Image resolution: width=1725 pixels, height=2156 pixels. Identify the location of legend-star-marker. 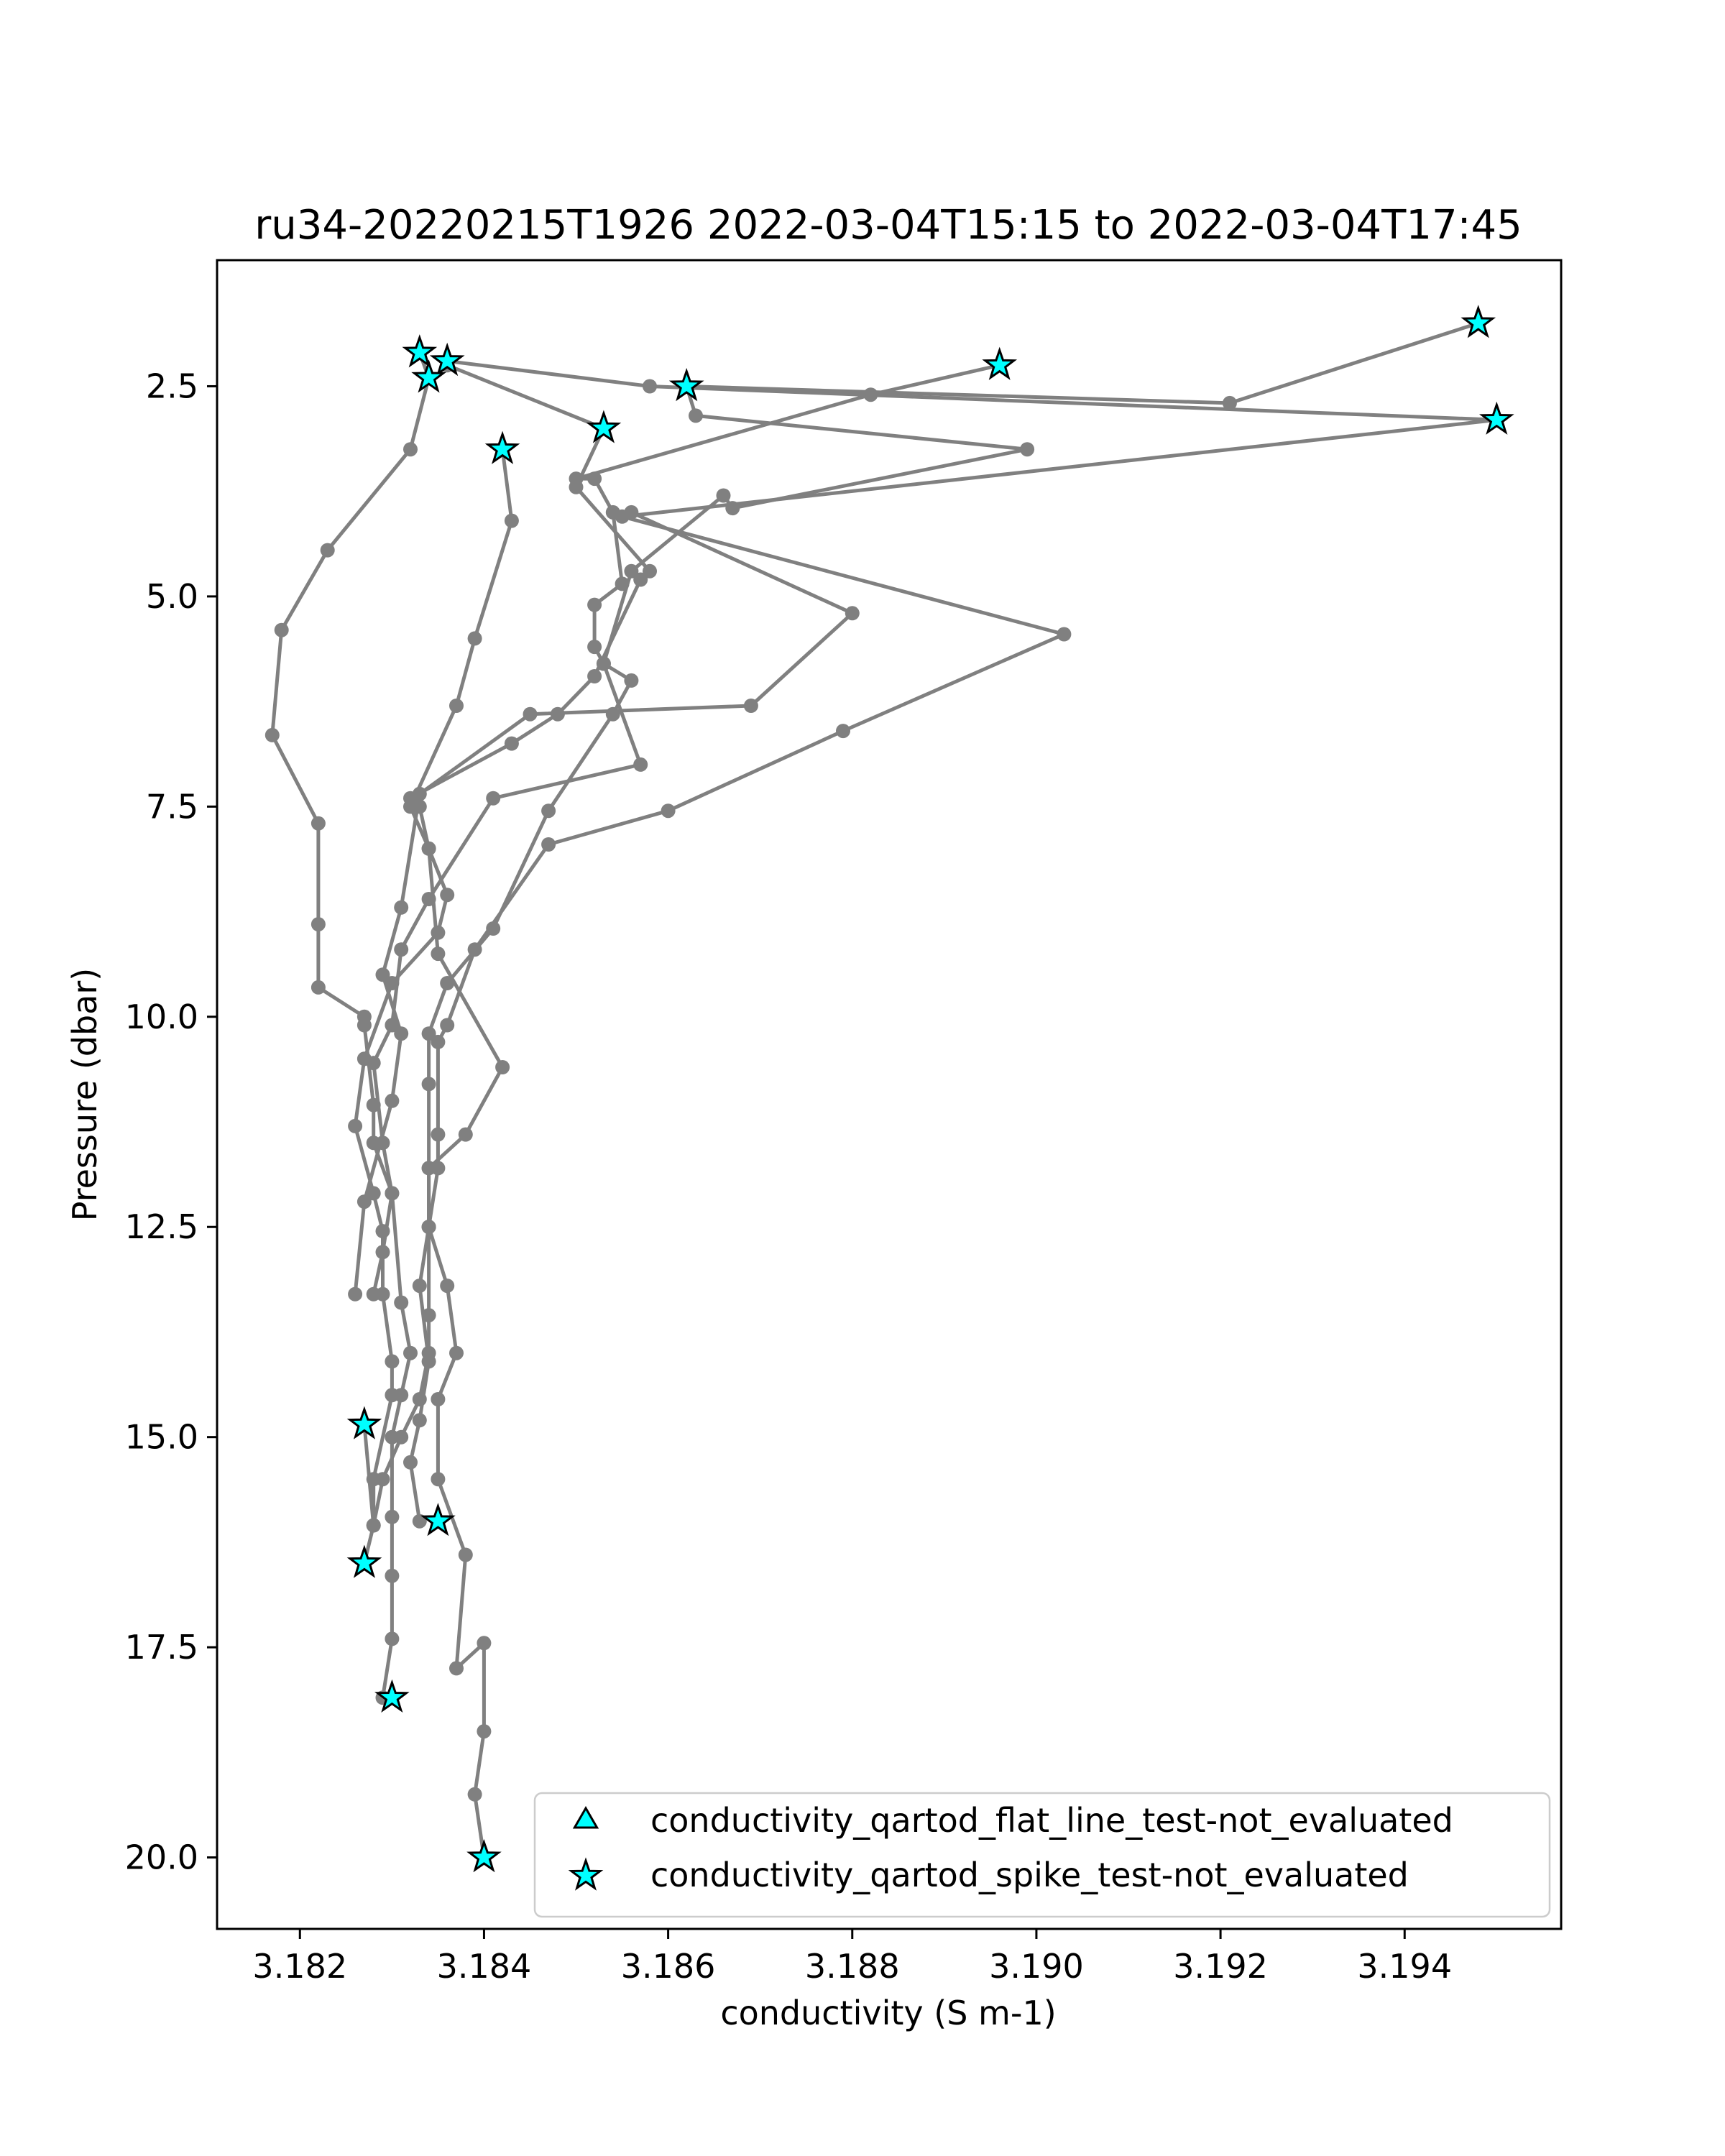
(586, 1874).